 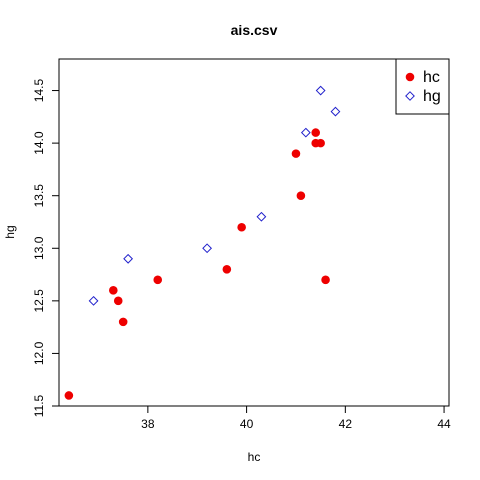 What do you see at coordinates (39, 405) in the screenshot?
I see `y-tick-label: 11.5` at bounding box center [39, 405].